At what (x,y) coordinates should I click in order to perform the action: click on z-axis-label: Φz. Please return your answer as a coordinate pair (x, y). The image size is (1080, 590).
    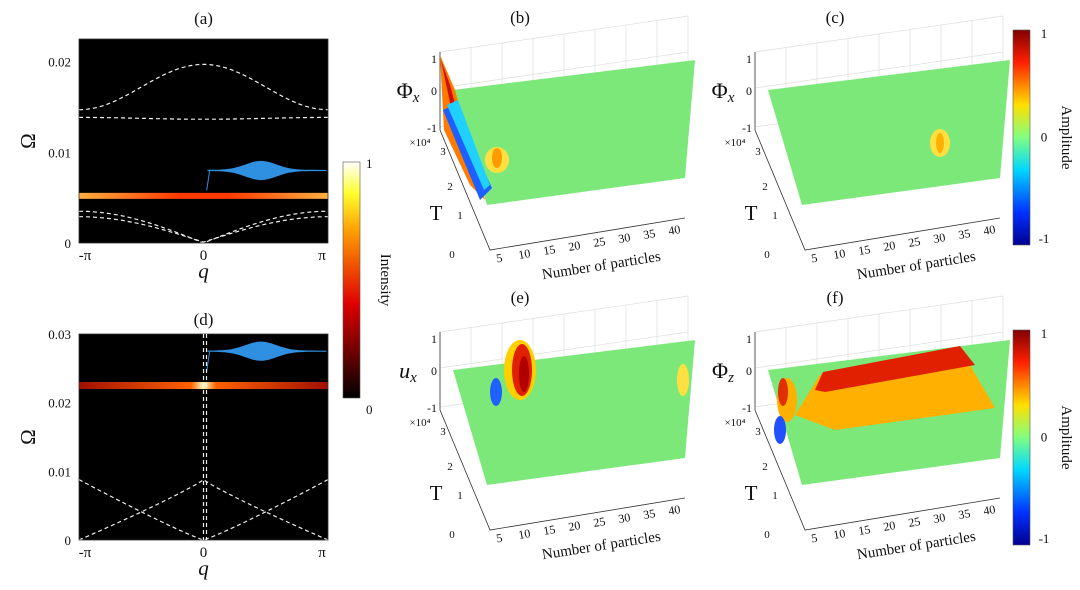
    Looking at the image, I should click on (723, 372).